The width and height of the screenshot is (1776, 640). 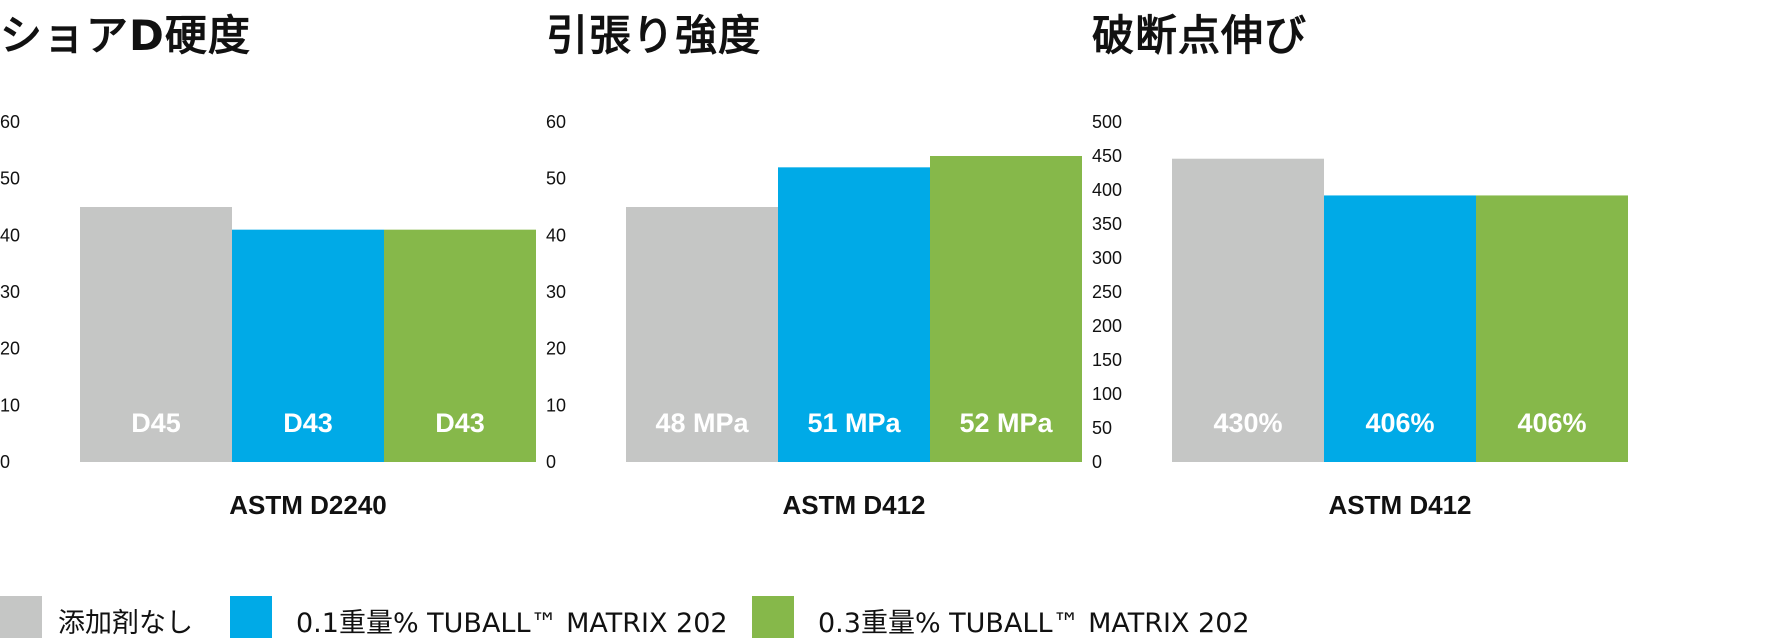 I want to click on chart-title: 引張り強度, so click(x=654, y=35).